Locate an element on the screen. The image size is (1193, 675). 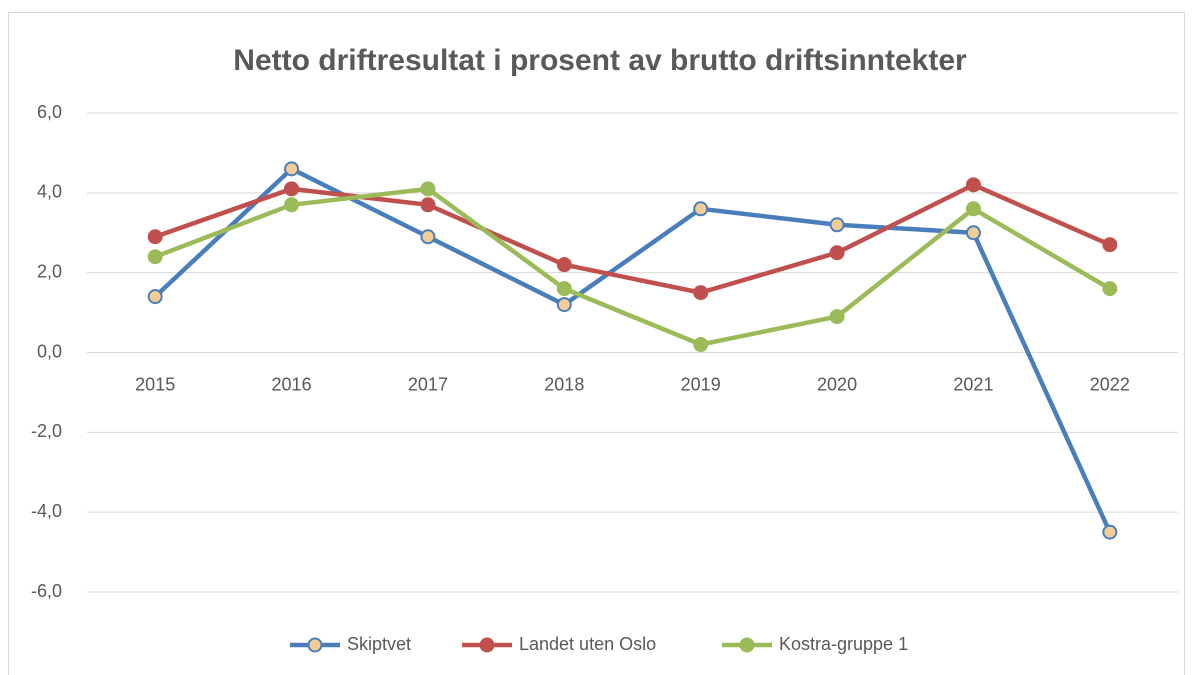
y-tick-label: -6,0 is located at coordinates (46, 591).